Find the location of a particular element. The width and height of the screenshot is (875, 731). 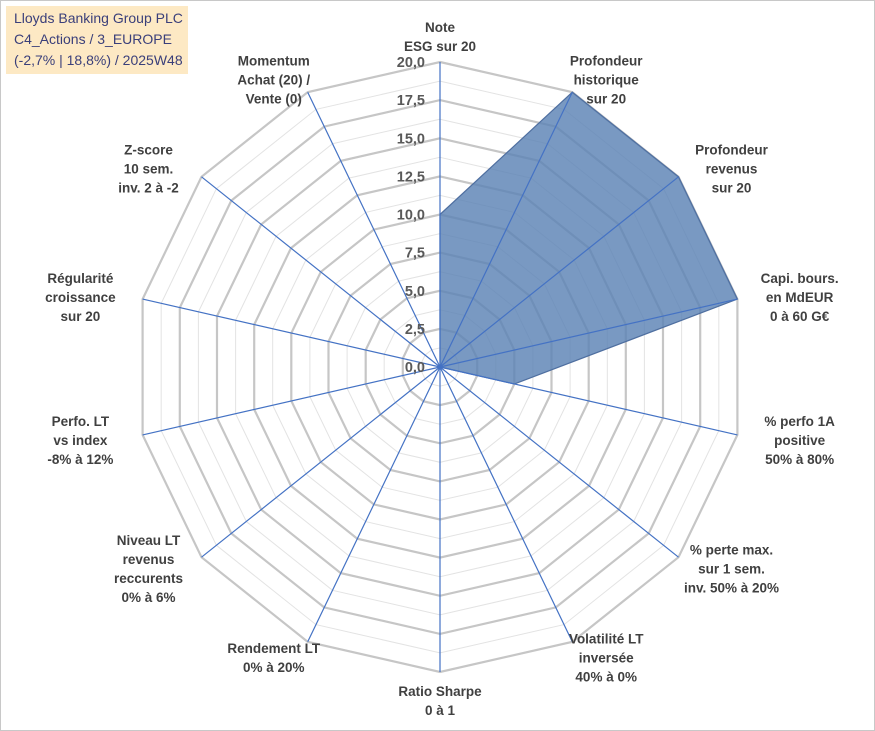

axis-label-line: Momentum is located at coordinates (274, 60).